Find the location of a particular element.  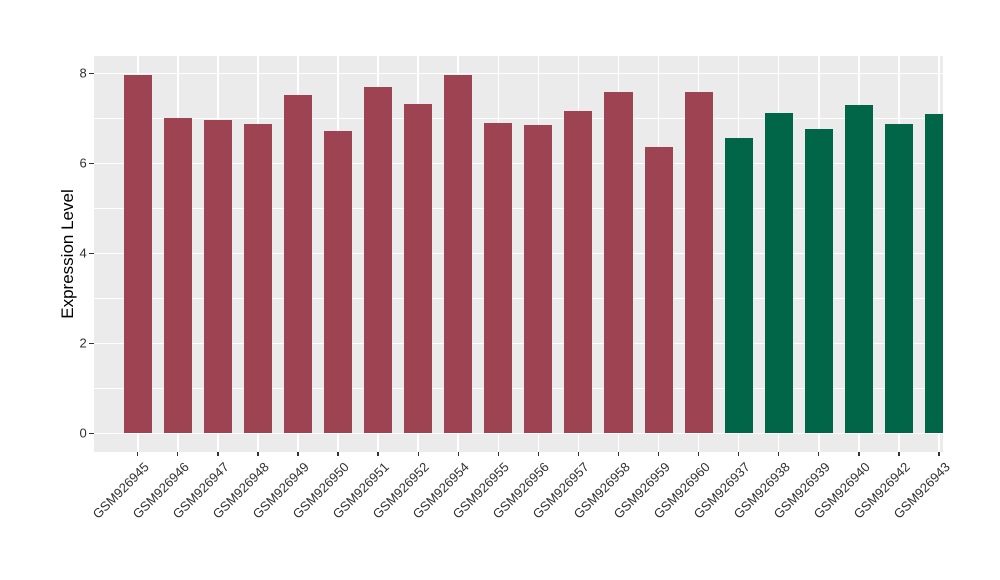

y-tick-label: 6 is located at coordinates (83, 163).